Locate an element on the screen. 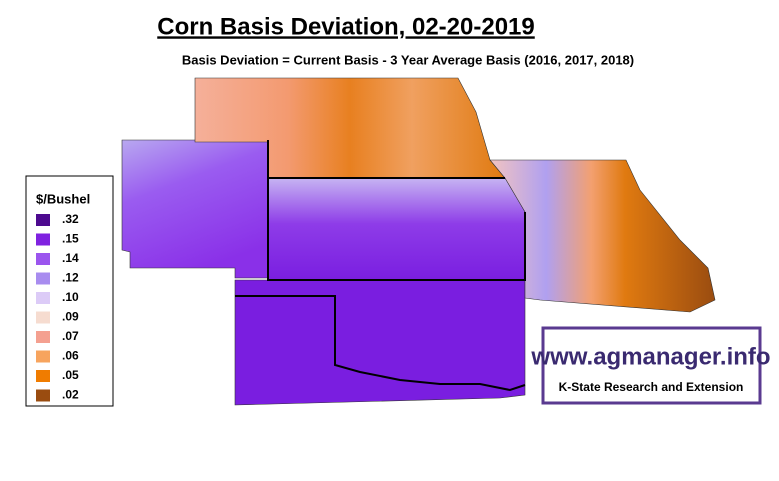 The image size is (779, 481). legend-label: .12 is located at coordinates (70, 278).